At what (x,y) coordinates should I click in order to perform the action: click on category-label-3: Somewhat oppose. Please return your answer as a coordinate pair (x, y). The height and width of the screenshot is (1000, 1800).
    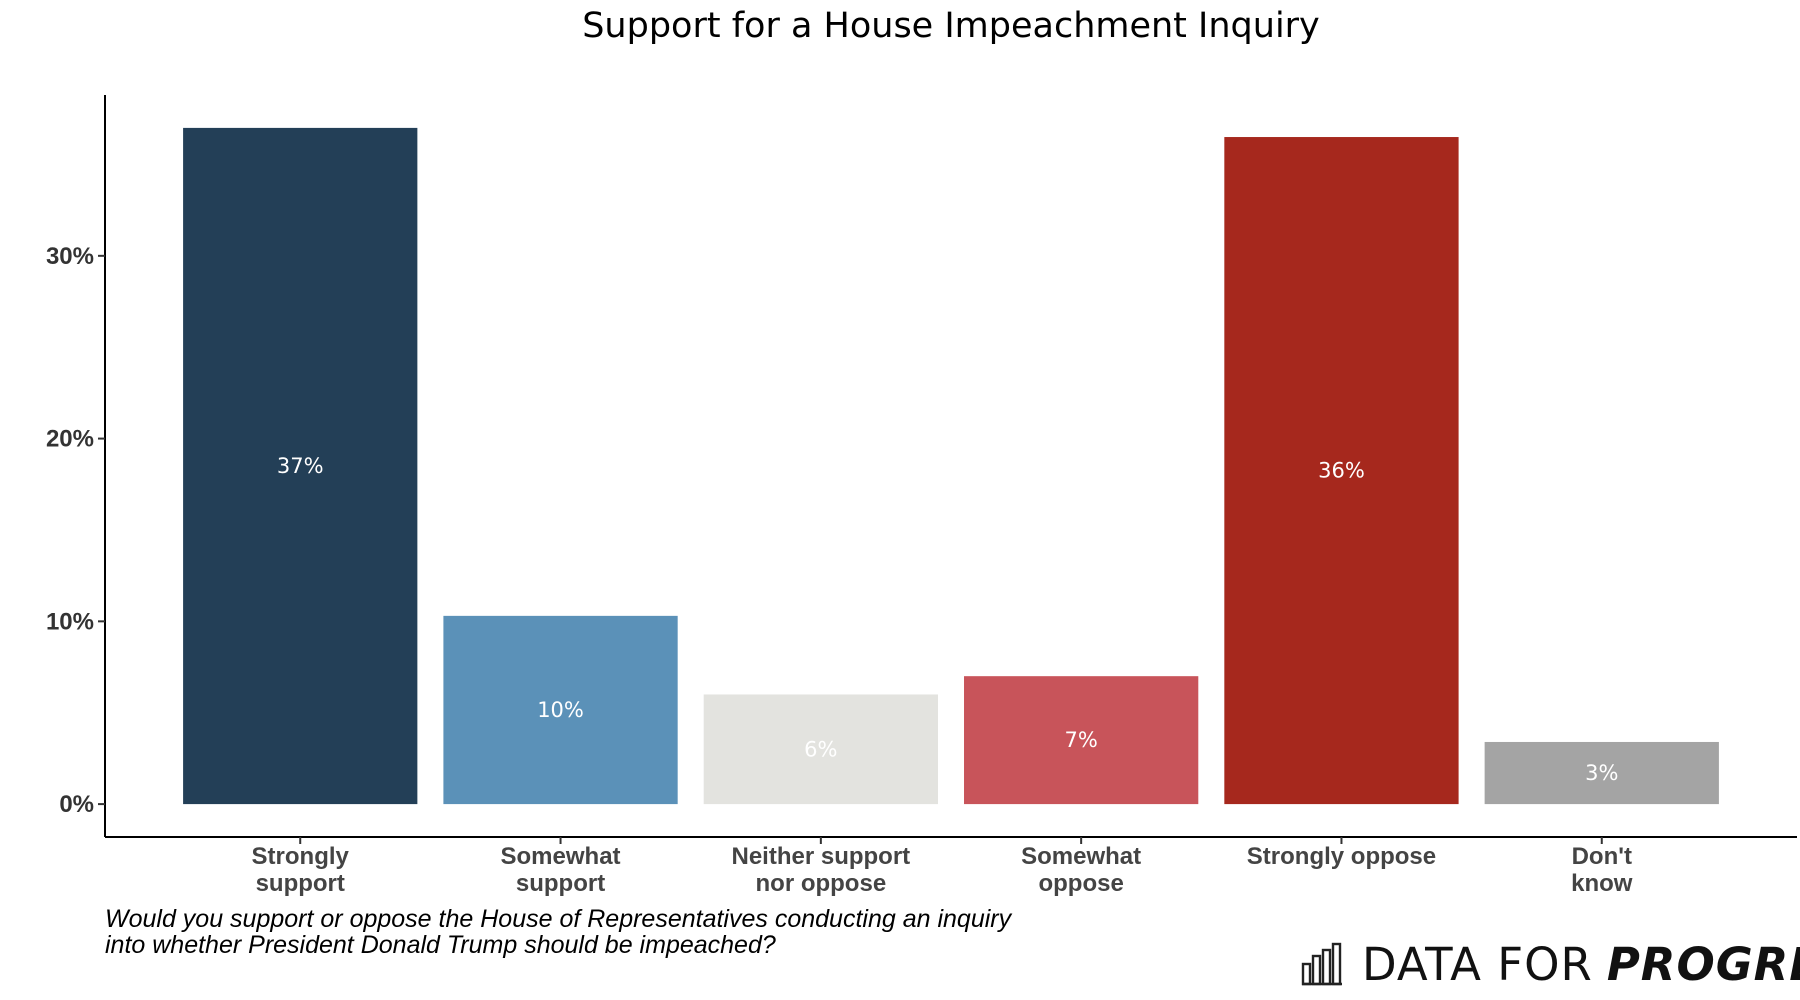
    Looking at the image, I should click on (1081, 870).